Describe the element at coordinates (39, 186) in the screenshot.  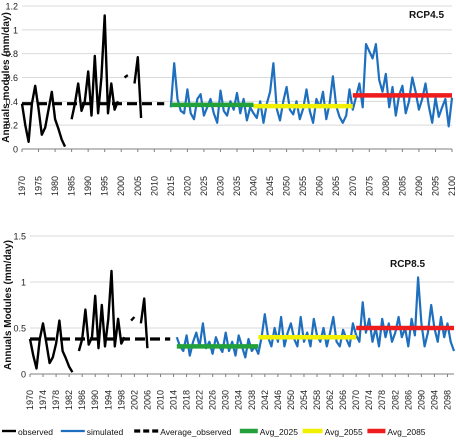
I see `x-tick-label: 1975` at that location.